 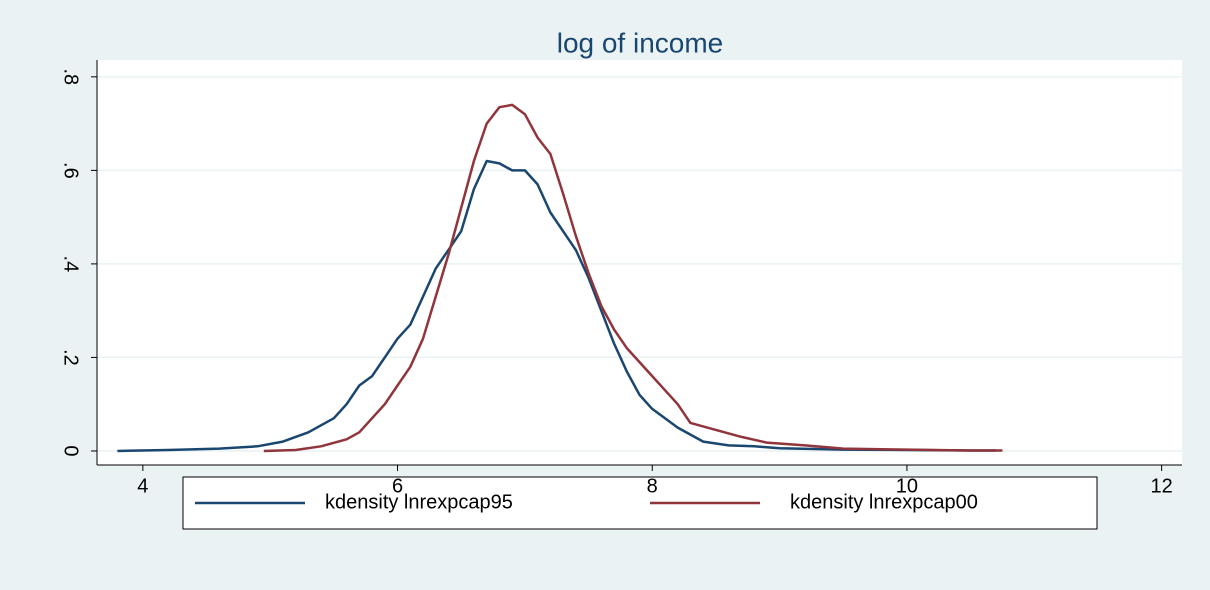 What do you see at coordinates (884, 502) in the screenshot?
I see `legend-label: kdensity lnrexpcap00` at bounding box center [884, 502].